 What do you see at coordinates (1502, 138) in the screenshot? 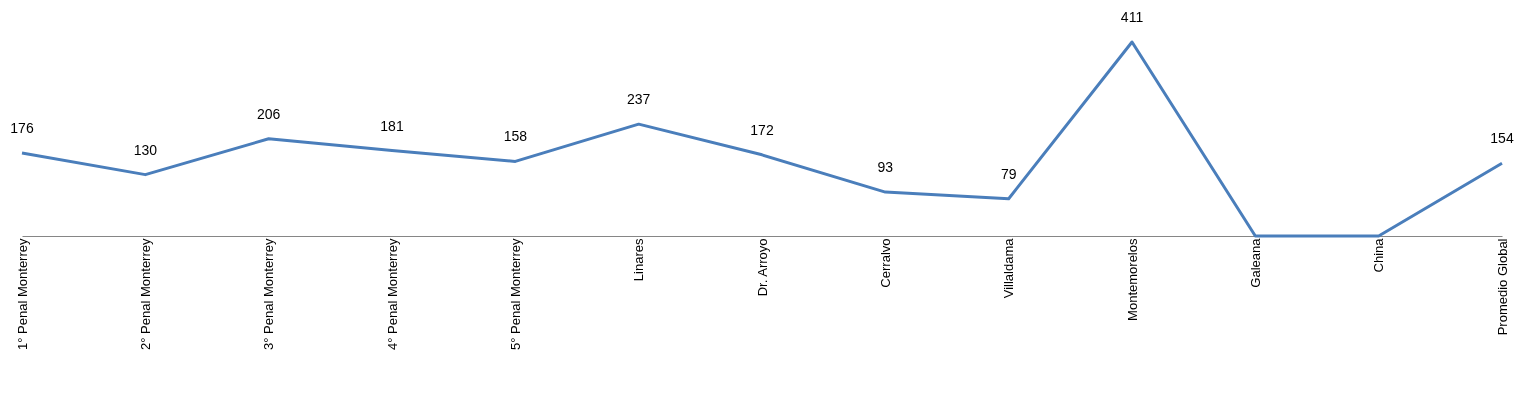
I see `data-label: 154` at bounding box center [1502, 138].